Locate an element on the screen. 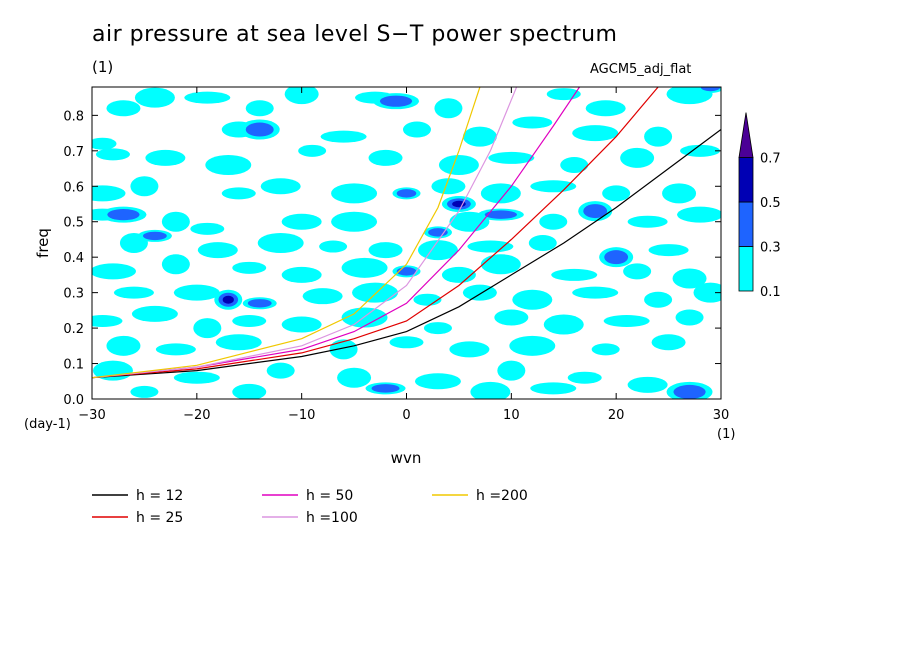 The height and width of the screenshot is (654, 904). chart-subtitle: (1) is located at coordinates (103, 67).